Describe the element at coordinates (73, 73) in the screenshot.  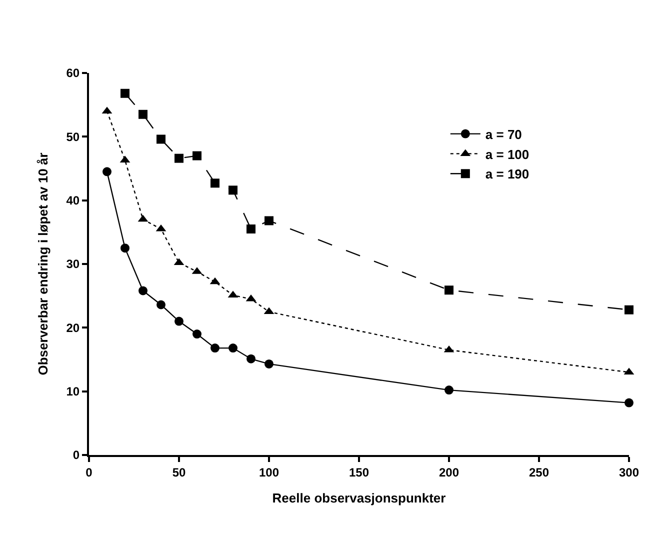
I see `y-tick-label: 60` at that location.